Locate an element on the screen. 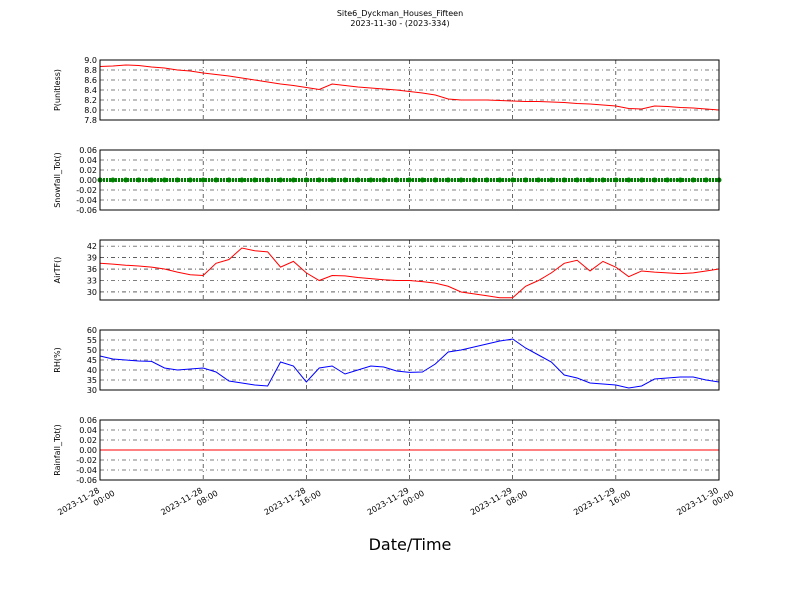 The height and width of the screenshot is (600, 800). y-tick-label: 8.6 is located at coordinates (90, 80).